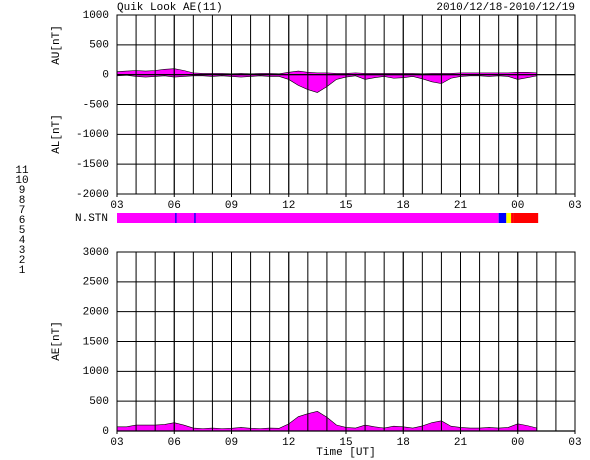  What do you see at coordinates (92, 165) in the screenshot?
I see `y-tick-label: -1500` at bounding box center [92, 165].